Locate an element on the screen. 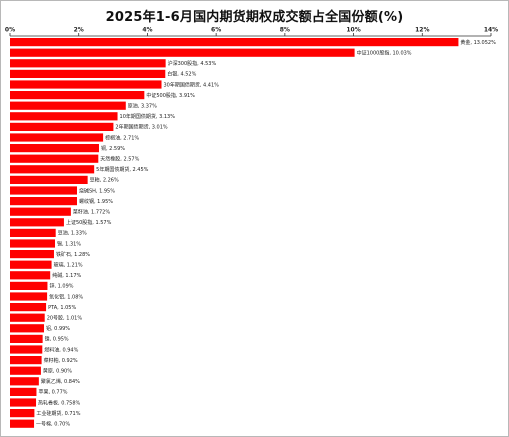 The image size is (509, 437). bar-data-label: 锌, 1.09% is located at coordinates (61, 286).